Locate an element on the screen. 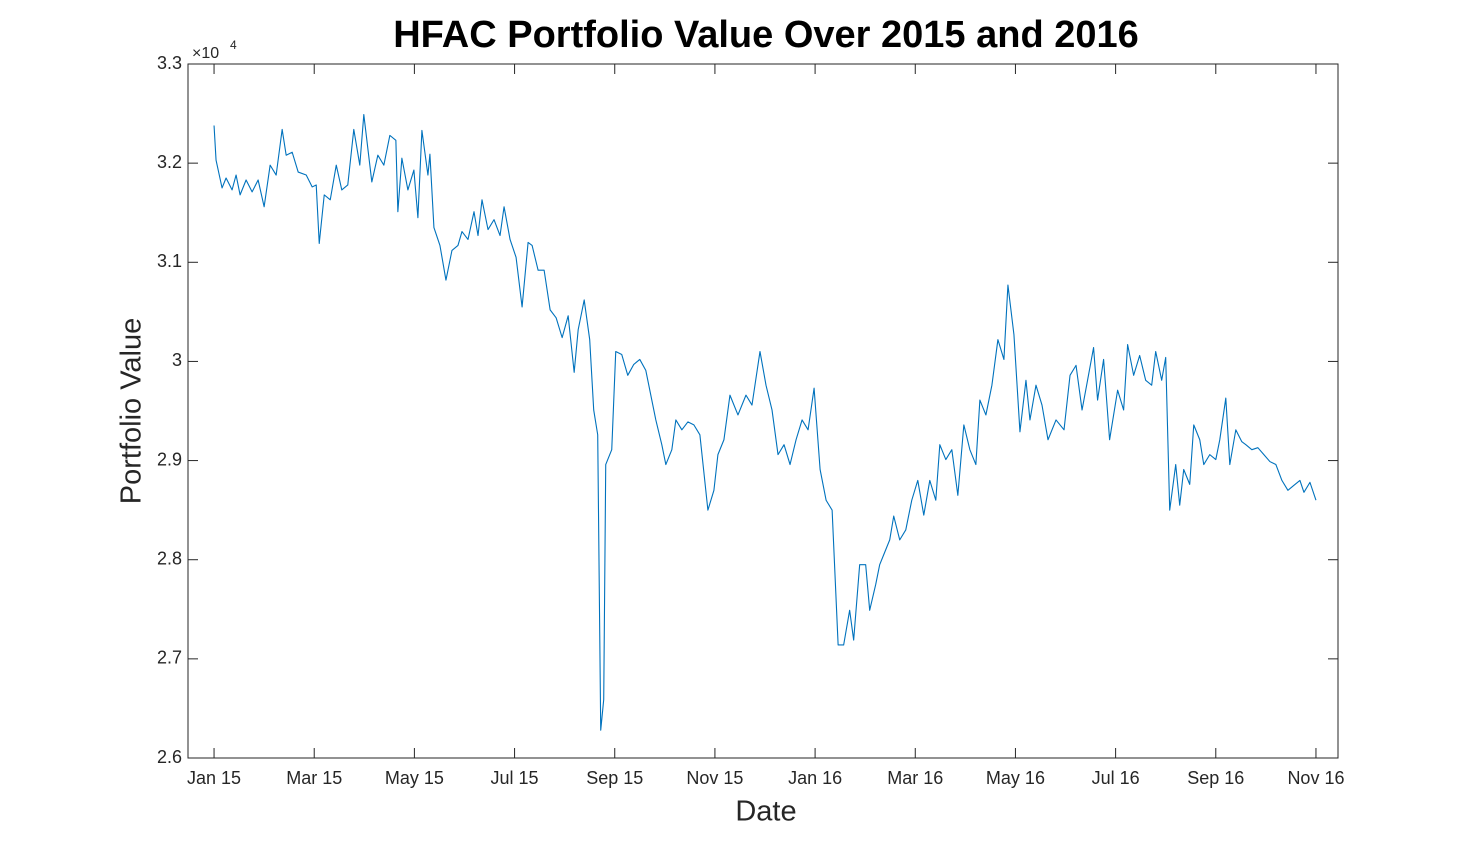 The height and width of the screenshot is (857, 1480). x-tick-label: Jul 16 is located at coordinates (1116, 778).